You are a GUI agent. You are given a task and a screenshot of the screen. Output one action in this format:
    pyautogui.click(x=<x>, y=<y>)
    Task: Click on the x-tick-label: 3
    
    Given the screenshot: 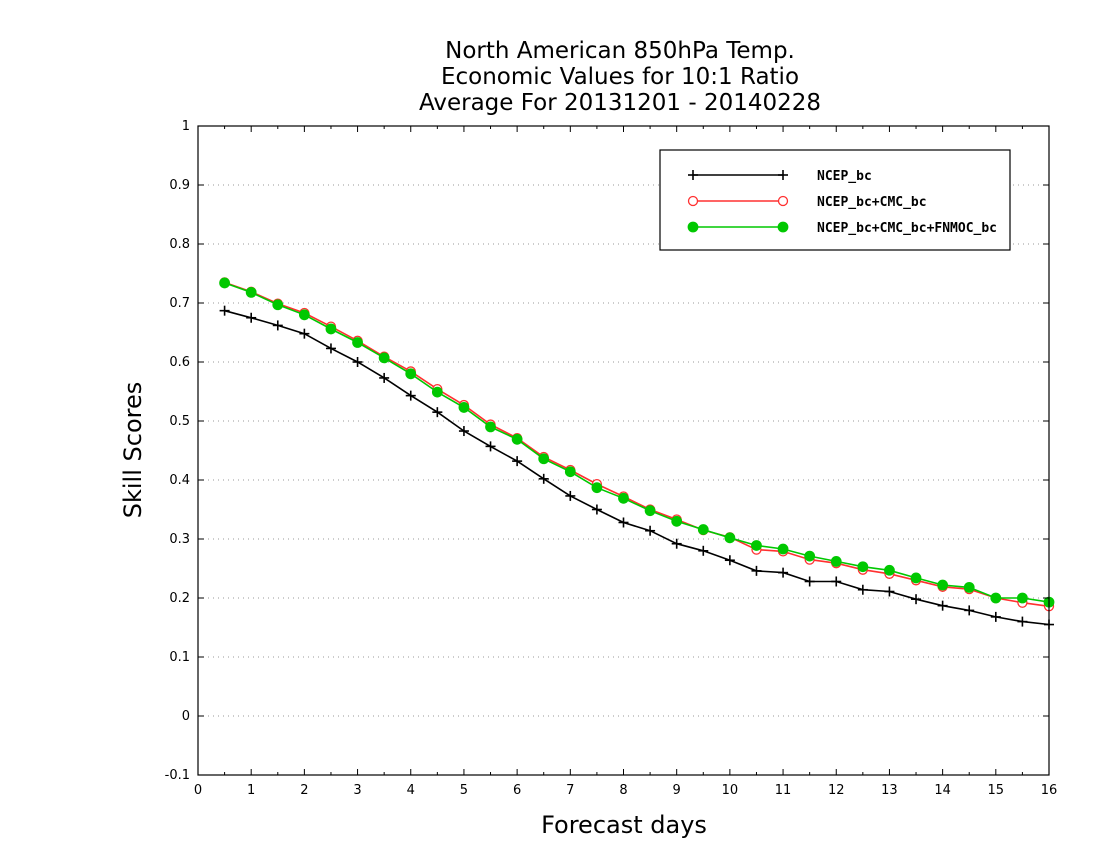 What is the action you would take?
    pyautogui.click(x=357, y=790)
    